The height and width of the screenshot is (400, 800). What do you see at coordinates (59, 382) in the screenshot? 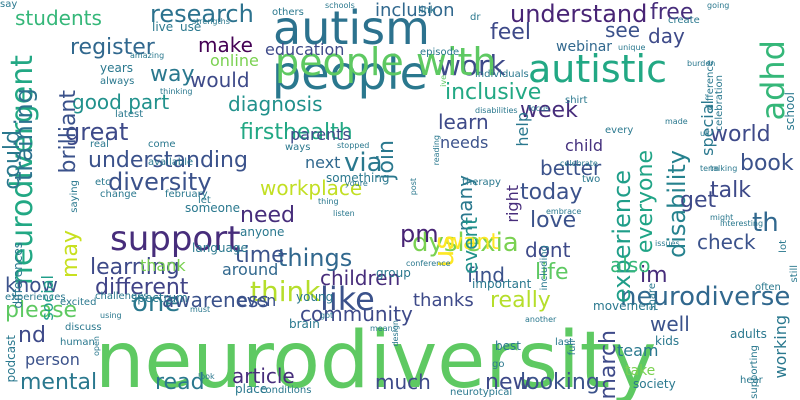
I see `word-mental: mental` at bounding box center [59, 382].